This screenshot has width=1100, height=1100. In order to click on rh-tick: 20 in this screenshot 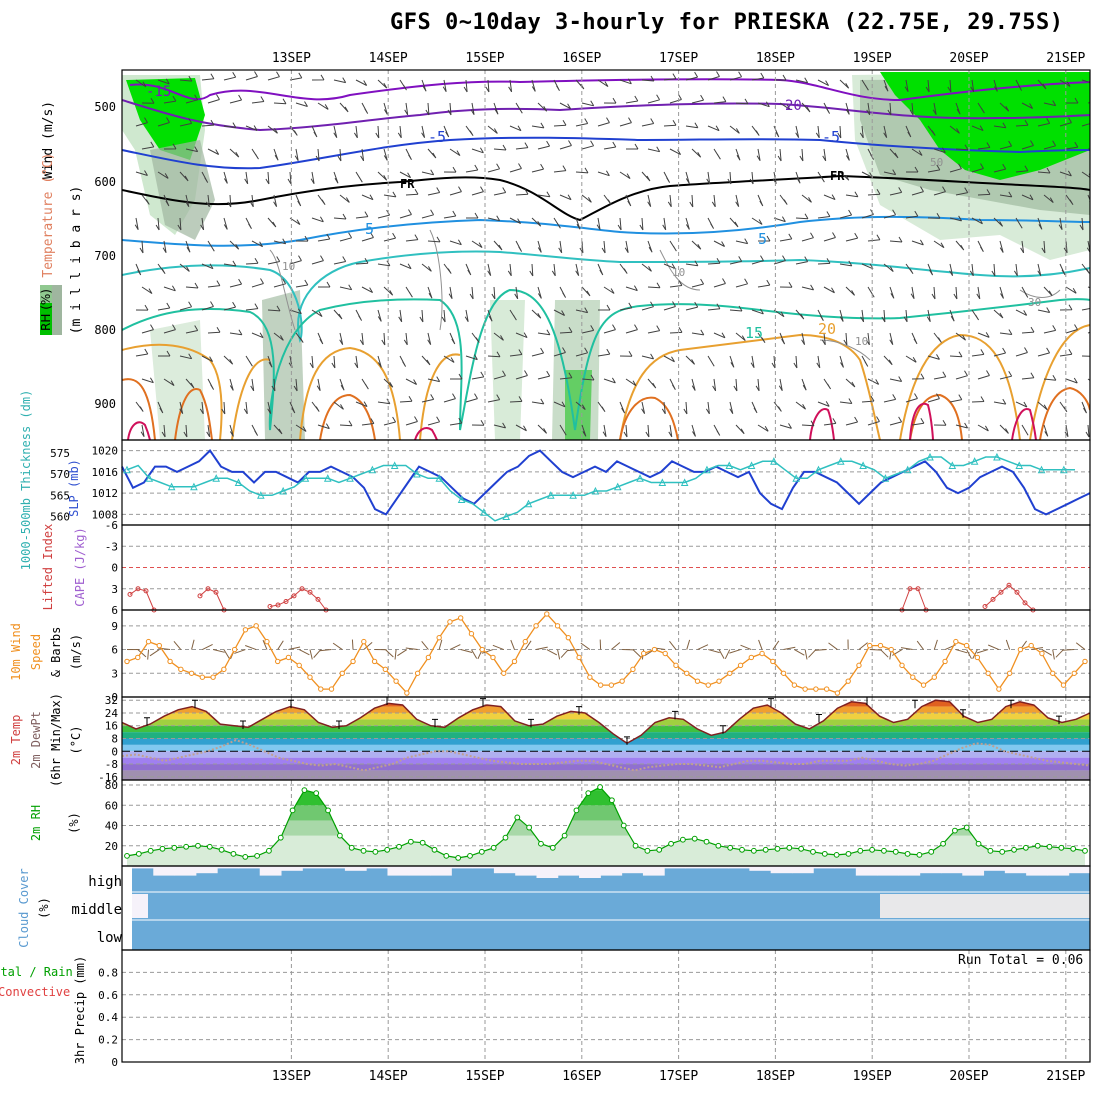, I will do `click(111, 846)`.